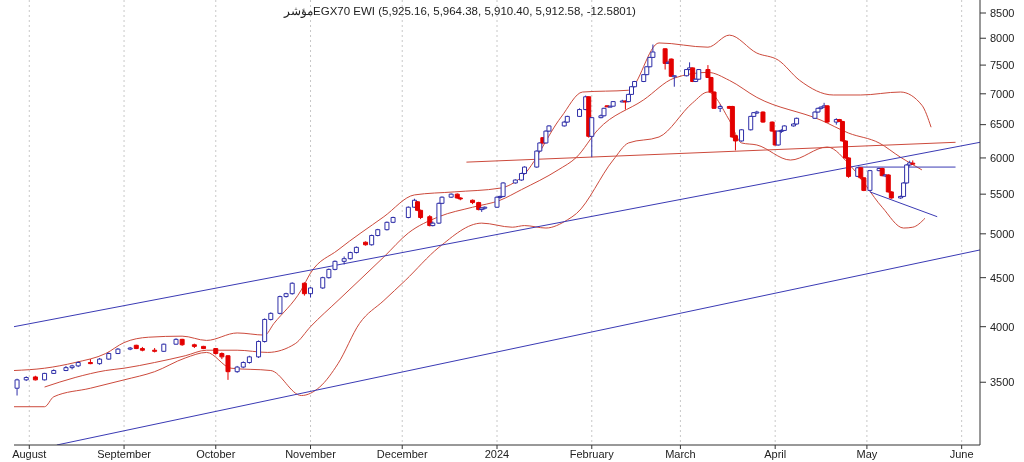  I want to click on y-tick-label: 4500, so click(1002, 277).